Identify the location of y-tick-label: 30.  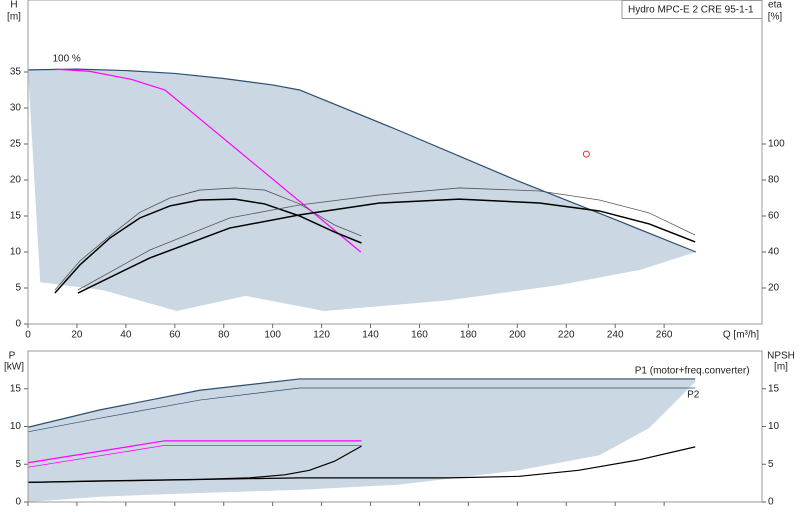
(16, 108).